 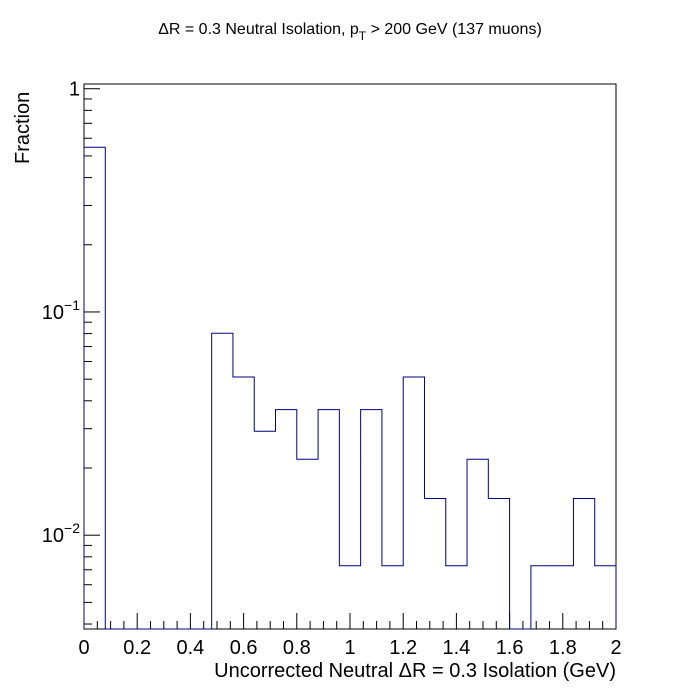 What do you see at coordinates (23, 128) in the screenshot?
I see `y-axis-title: Fraction` at bounding box center [23, 128].